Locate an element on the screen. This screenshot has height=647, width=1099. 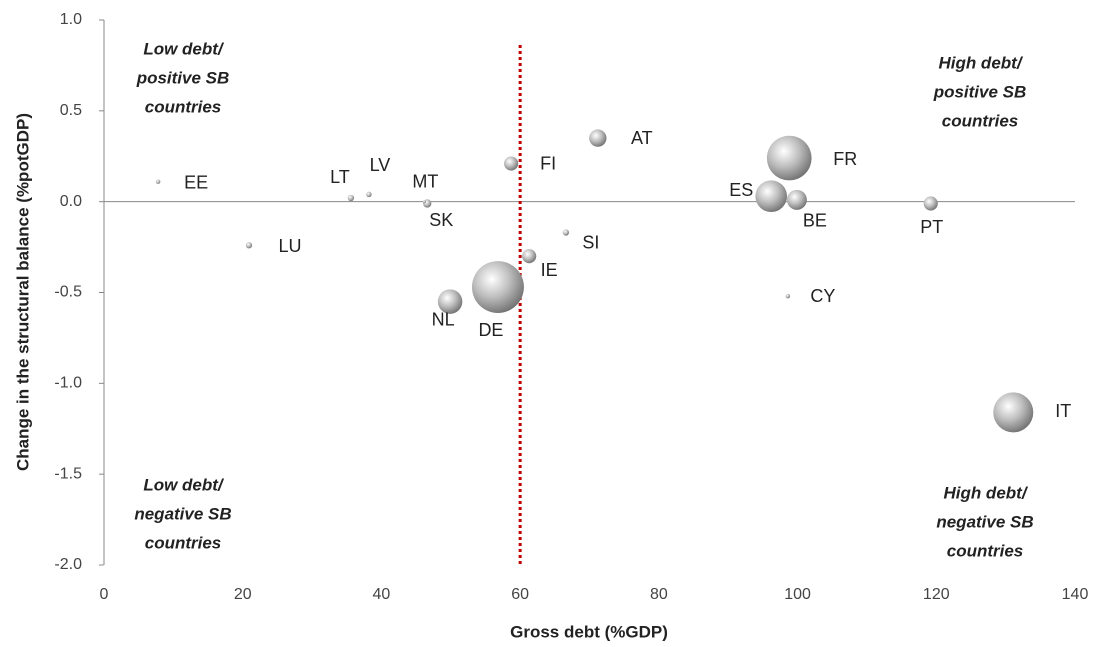
bubble-label: SK is located at coordinates (441, 220).